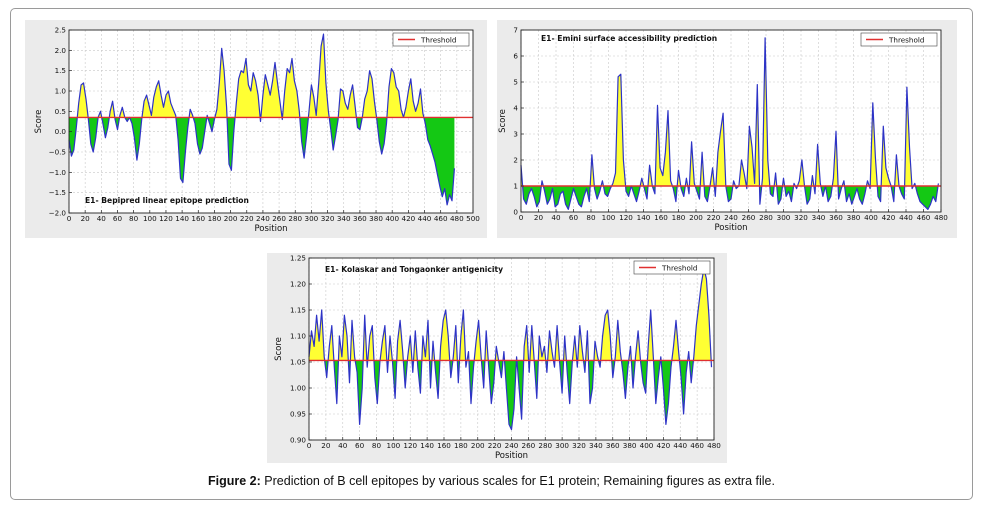  I want to click on y-tick-label: 0.95, so click(298, 414).